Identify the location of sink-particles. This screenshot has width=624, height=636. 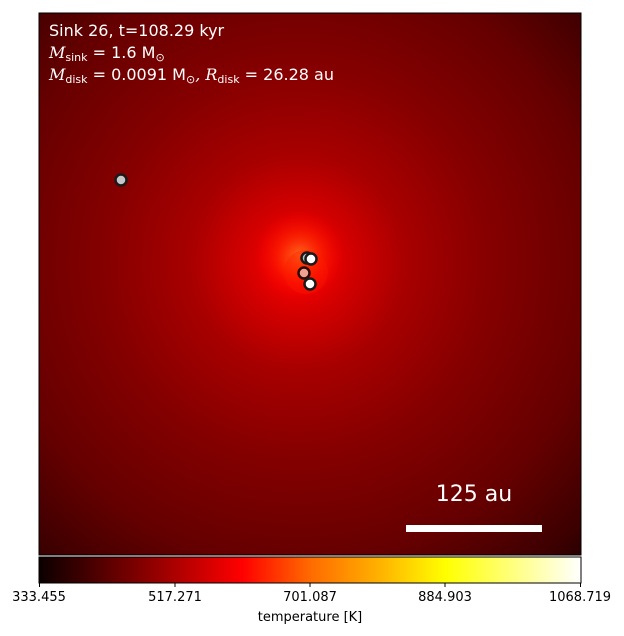
(216, 232).